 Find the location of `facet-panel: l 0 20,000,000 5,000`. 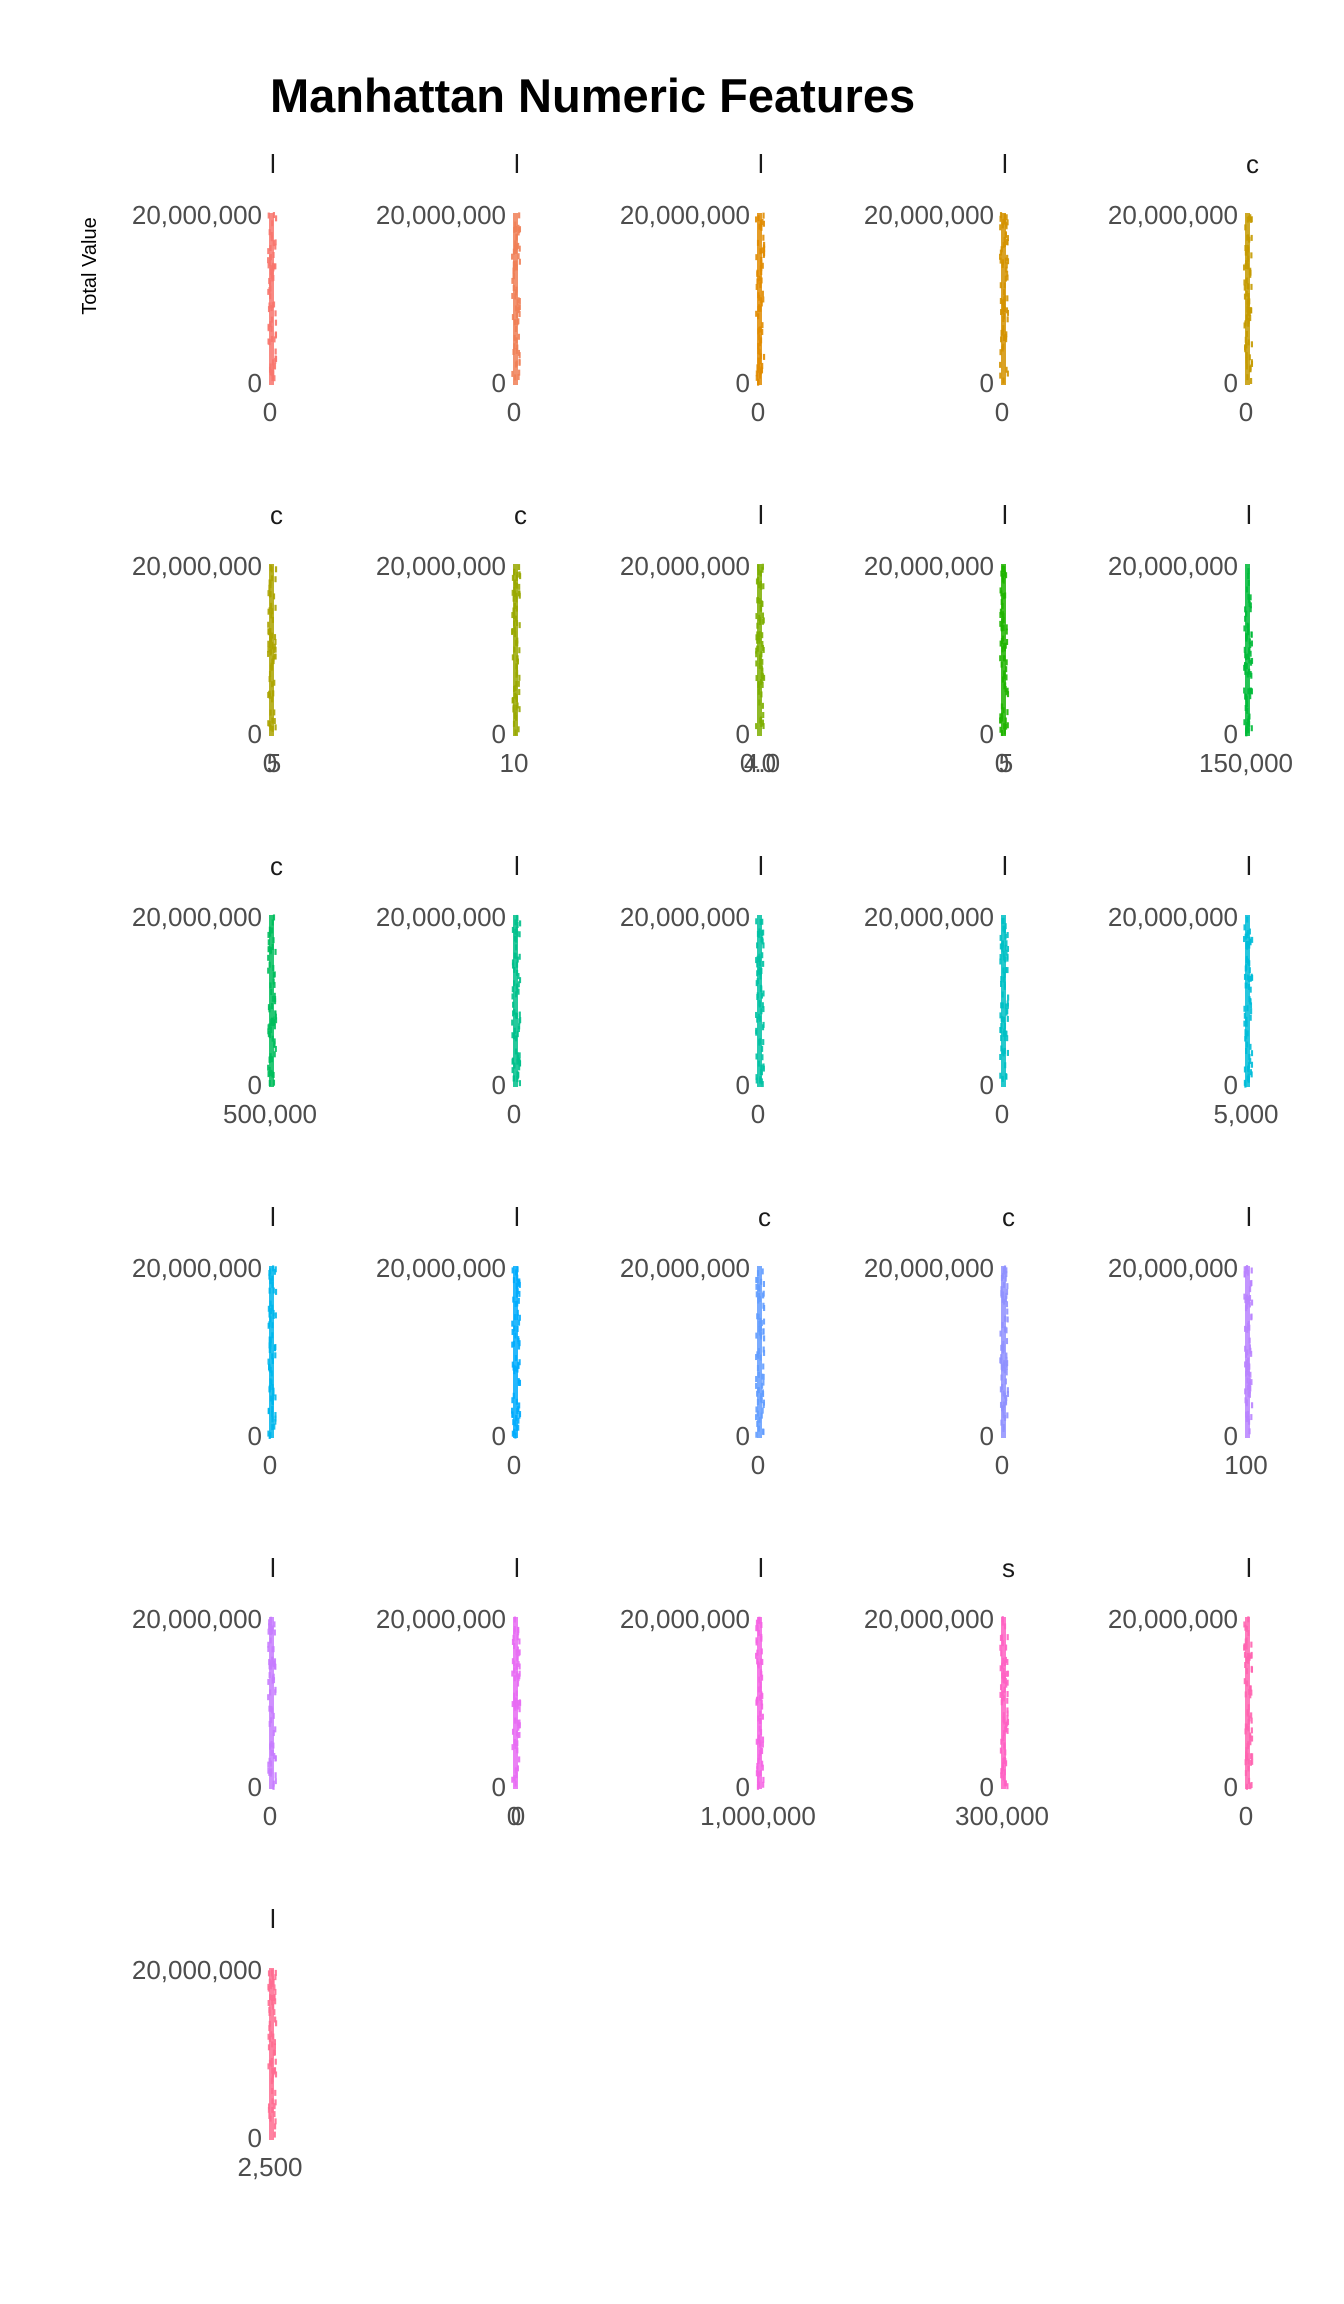

facet-panel: l 0 20,000,000 5,000 is located at coordinates (1193, 990).